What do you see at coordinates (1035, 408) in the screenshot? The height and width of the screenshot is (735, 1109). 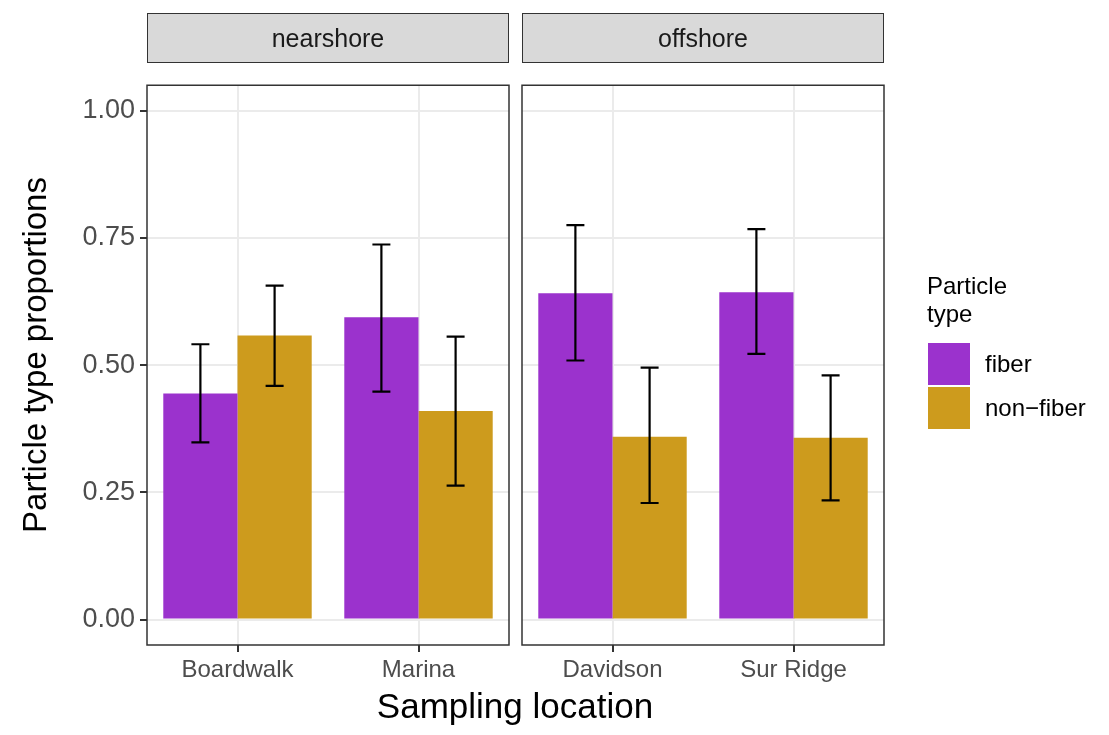 I see `legend-label: non−fiber` at bounding box center [1035, 408].